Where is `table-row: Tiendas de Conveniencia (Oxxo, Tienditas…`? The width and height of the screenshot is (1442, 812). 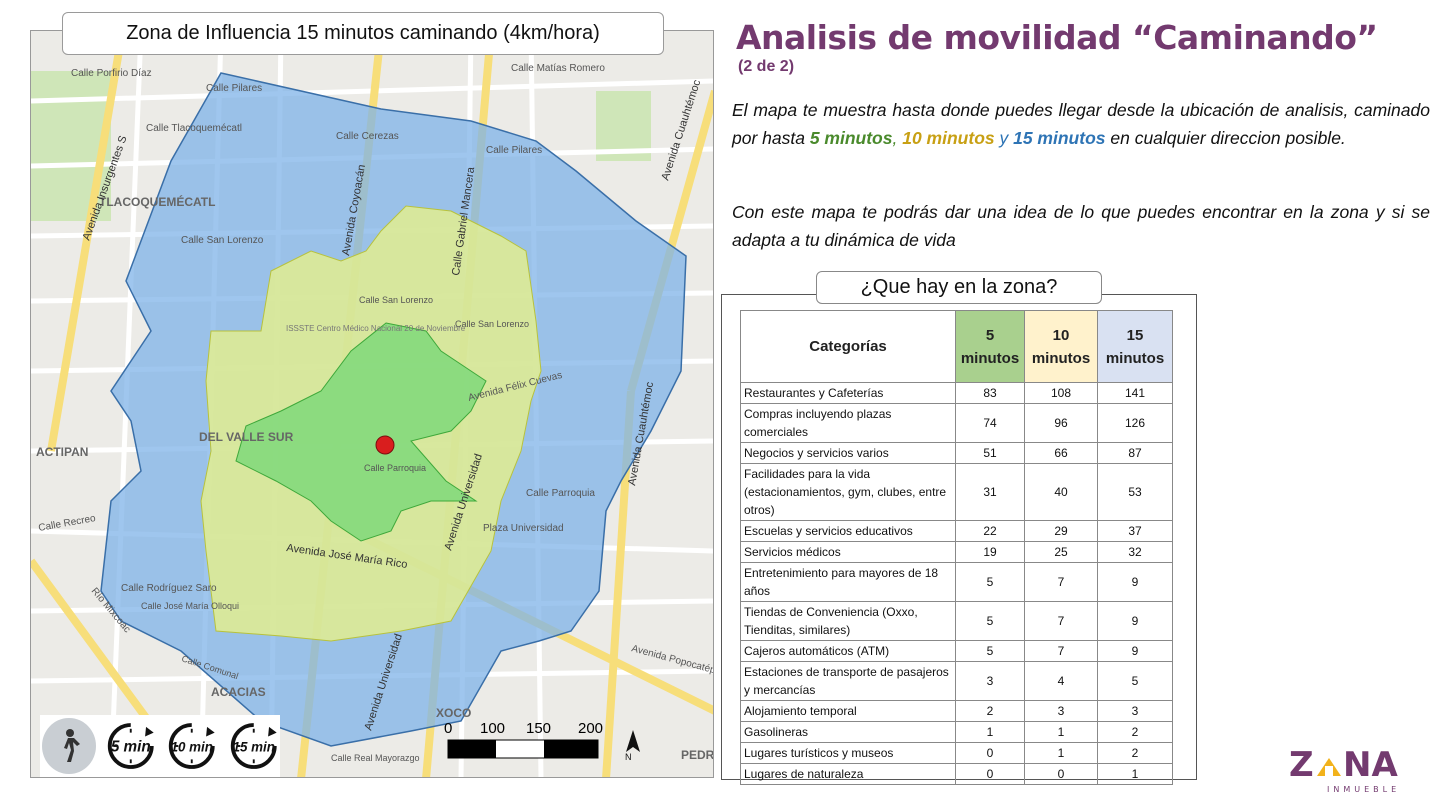
table-row: Tiendas de Conveniencia (Oxxo, Tienditas… is located at coordinates (956, 621).